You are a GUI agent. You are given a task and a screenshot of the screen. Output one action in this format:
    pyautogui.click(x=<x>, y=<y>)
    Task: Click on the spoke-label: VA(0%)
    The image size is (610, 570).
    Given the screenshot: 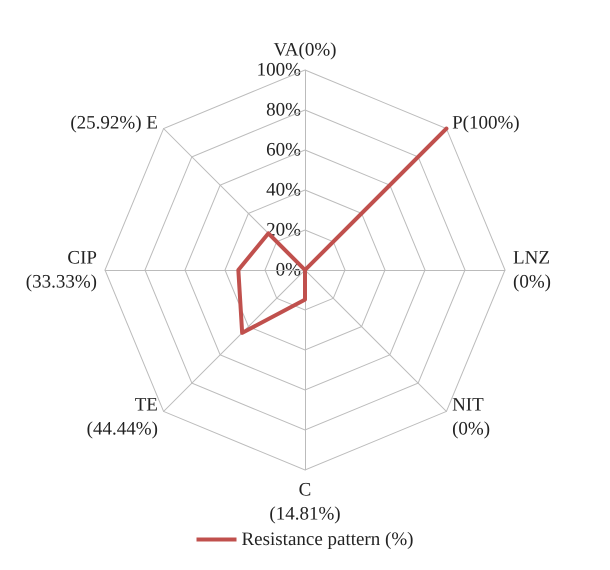 What is the action you would take?
    pyautogui.click(x=305, y=50)
    